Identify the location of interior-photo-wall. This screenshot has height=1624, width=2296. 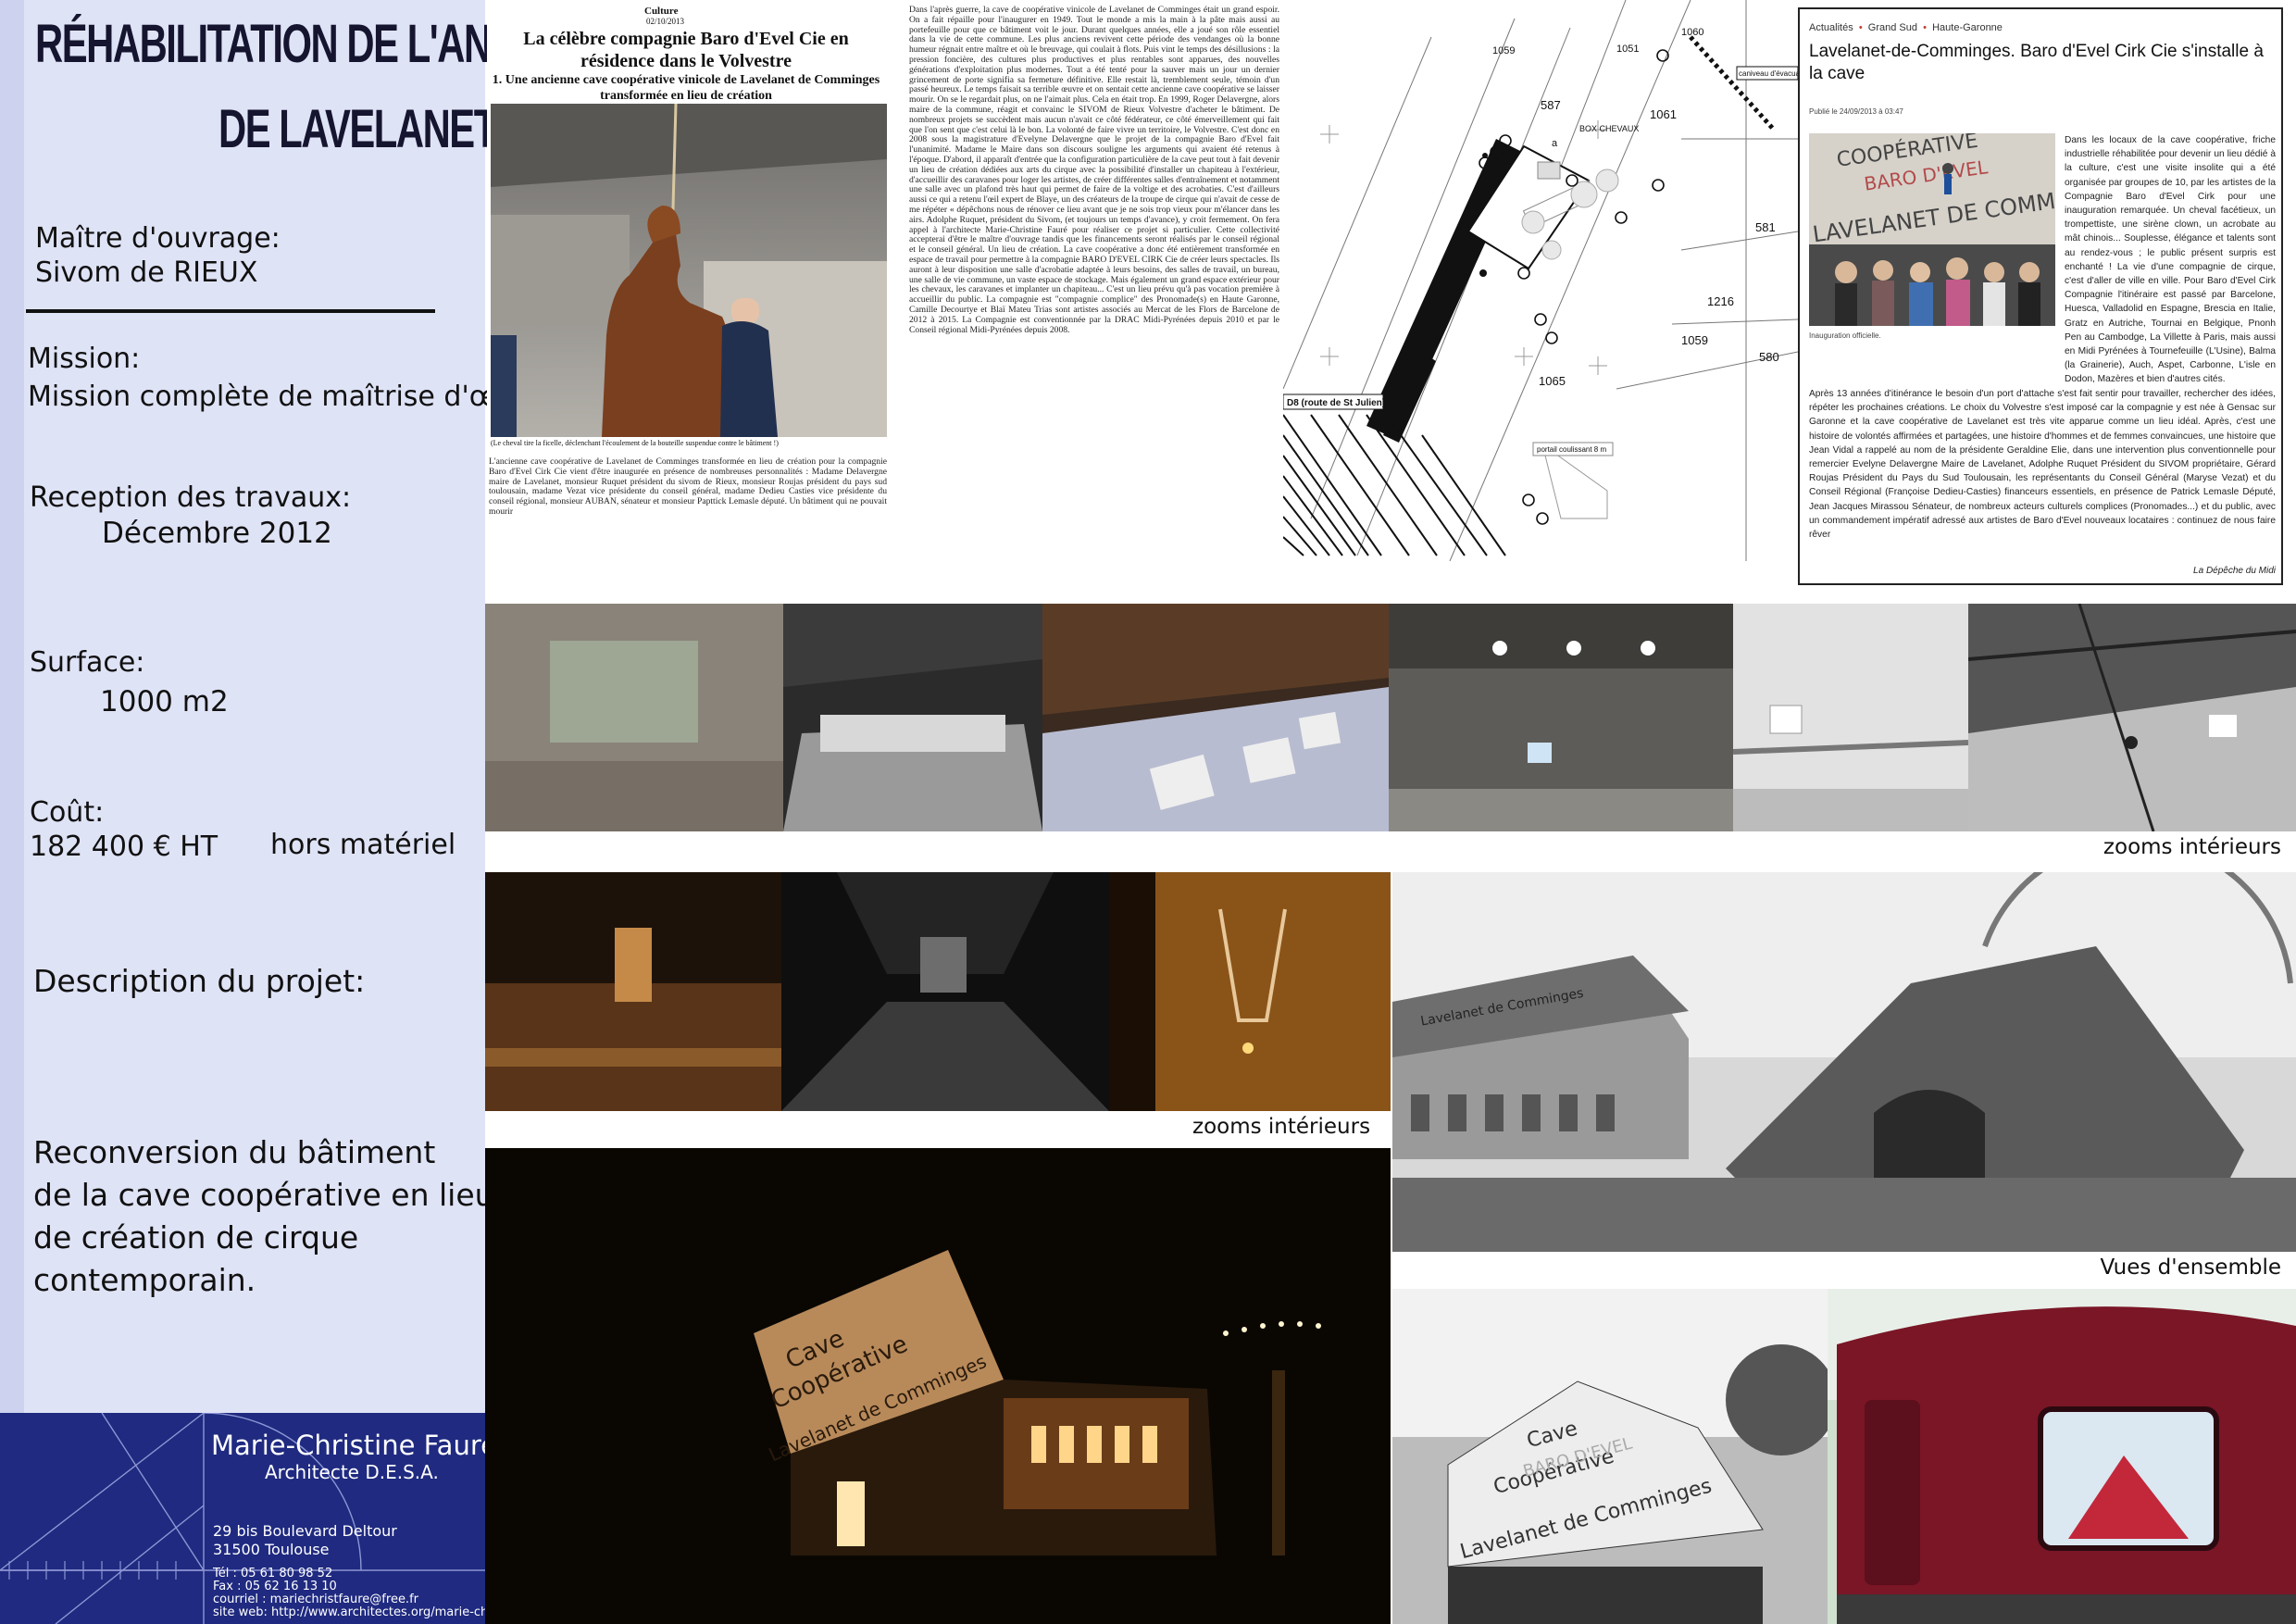
(634, 717).